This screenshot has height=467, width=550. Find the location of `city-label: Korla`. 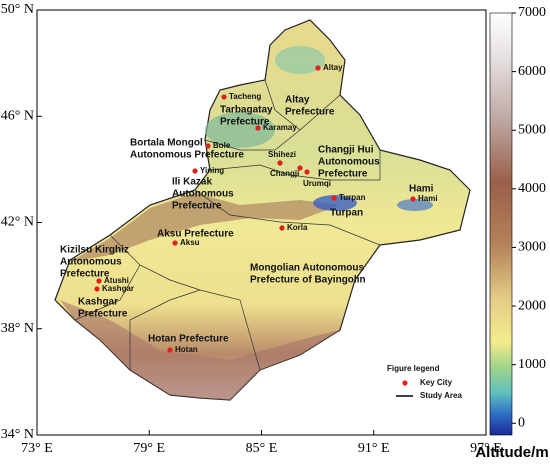

city-label: Korla is located at coordinates (297, 227).